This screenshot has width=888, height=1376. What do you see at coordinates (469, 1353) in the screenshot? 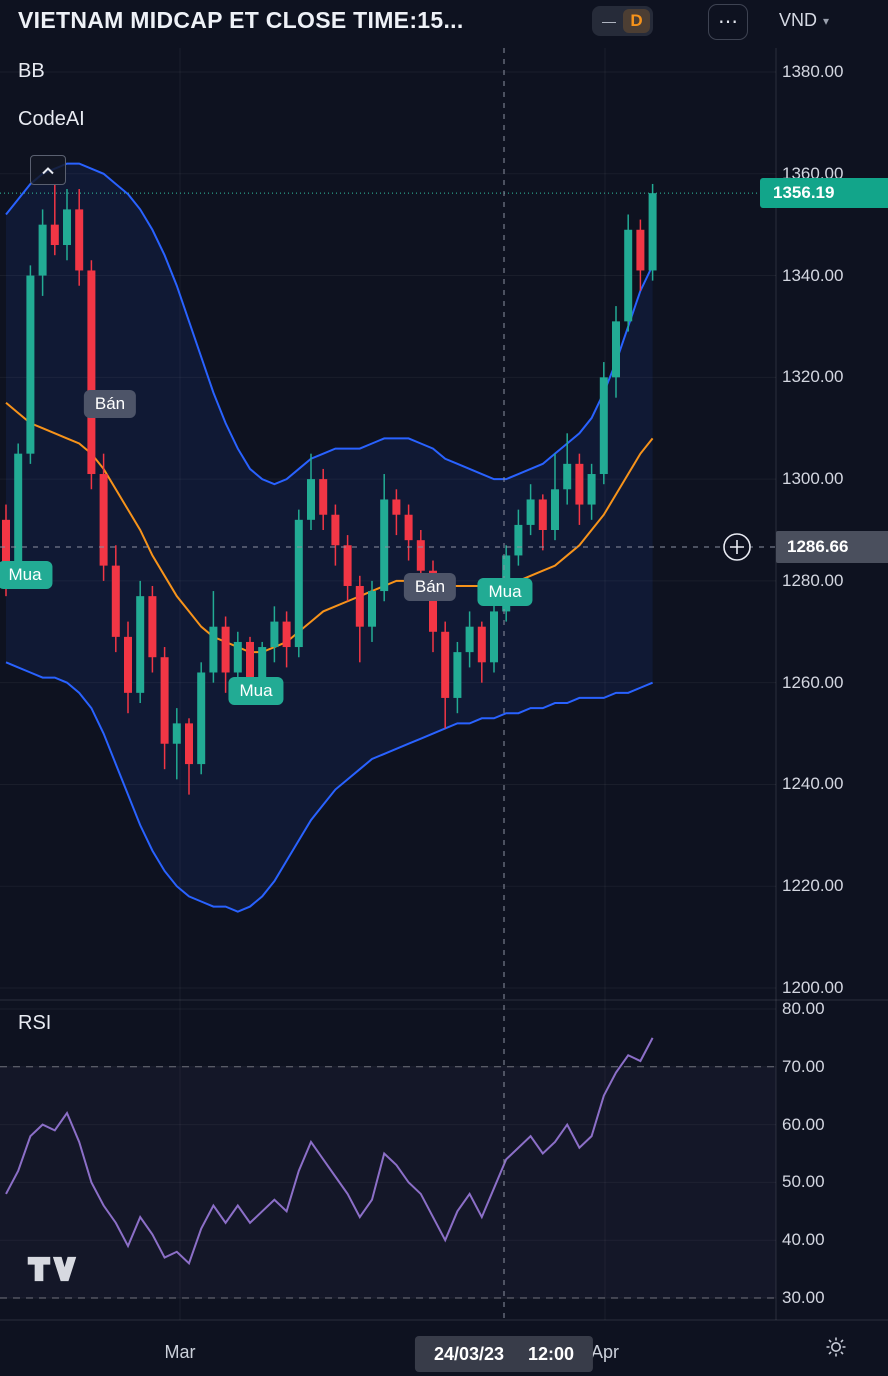
I see `crosshair-date: 24/03/23` at bounding box center [469, 1353].